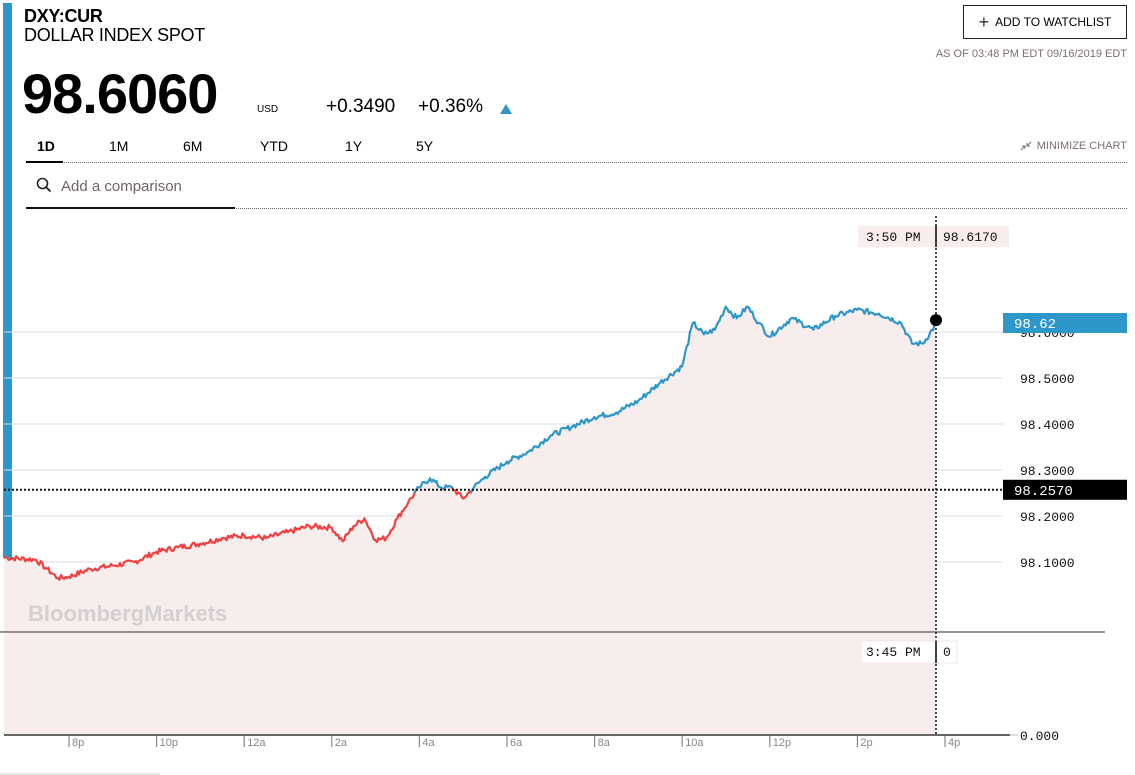 The image size is (1135, 775). Describe the element at coordinates (7, 280) in the screenshot. I see `accent-bar` at that location.